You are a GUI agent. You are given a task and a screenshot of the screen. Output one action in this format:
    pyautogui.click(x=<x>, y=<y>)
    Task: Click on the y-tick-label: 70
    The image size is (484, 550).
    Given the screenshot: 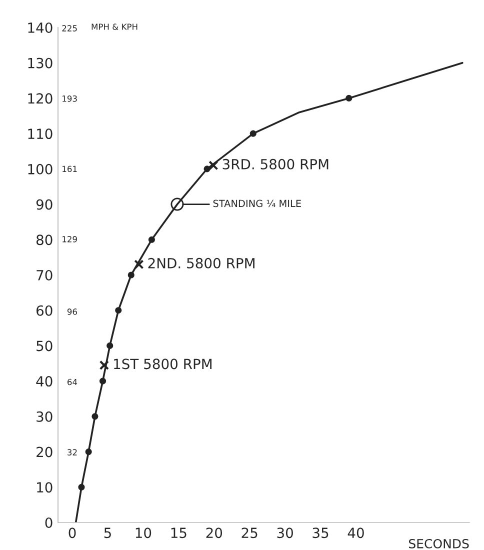 What is the action you would take?
    pyautogui.click(x=44, y=275)
    